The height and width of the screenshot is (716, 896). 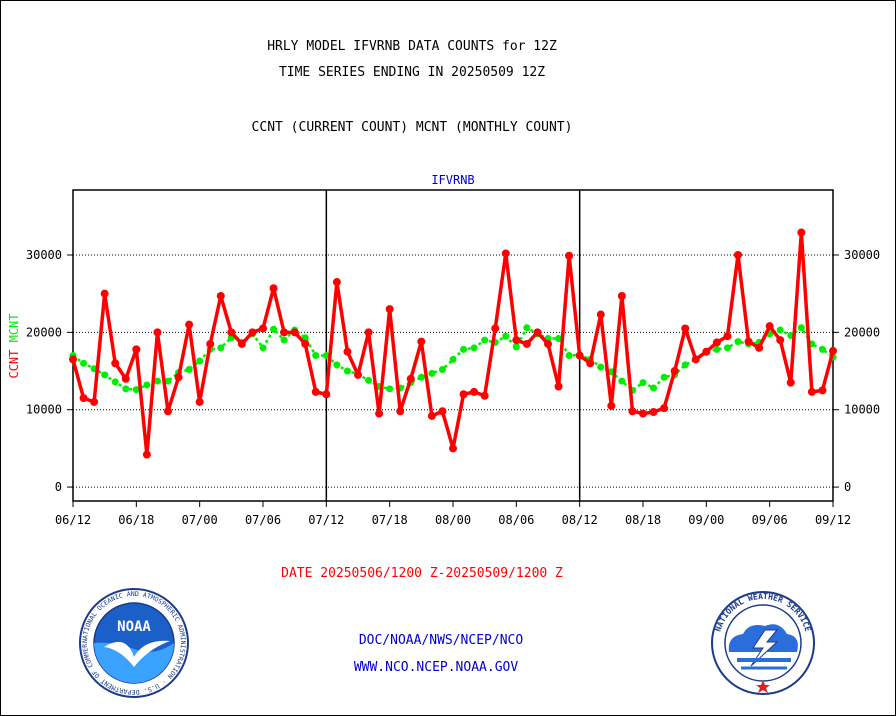 I want to click on date-range-label: DATE 20250506/1200 Z-20250509/1200 Z, so click(x=422, y=573).